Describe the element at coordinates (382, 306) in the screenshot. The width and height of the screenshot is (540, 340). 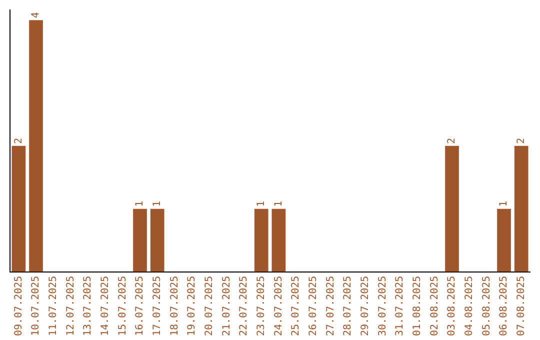
I see `x-tick-label: 30.07.2025` at that location.